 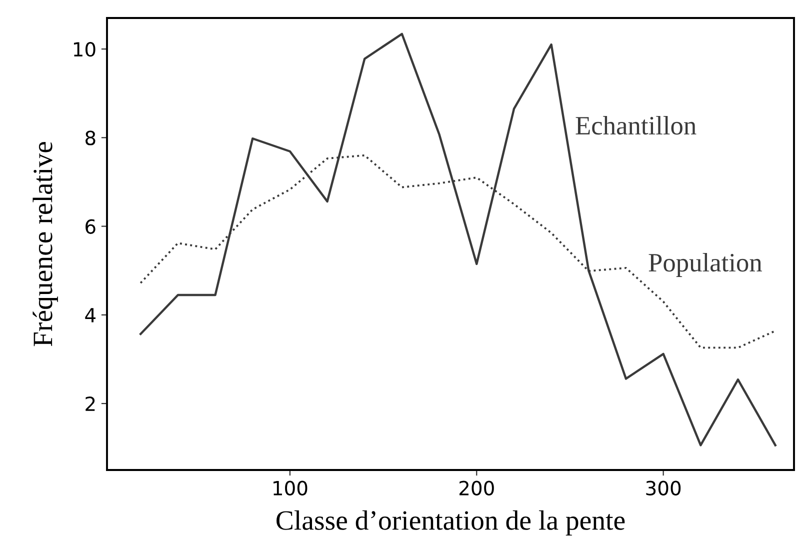 What do you see at coordinates (291, 488) in the screenshot?
I see `x-tick-label: 100` at bounding box center [291, 488].